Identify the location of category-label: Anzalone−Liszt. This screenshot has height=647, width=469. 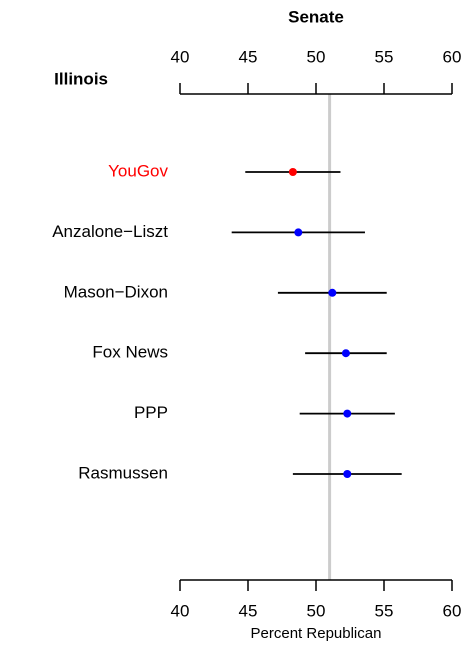
(110, 231).